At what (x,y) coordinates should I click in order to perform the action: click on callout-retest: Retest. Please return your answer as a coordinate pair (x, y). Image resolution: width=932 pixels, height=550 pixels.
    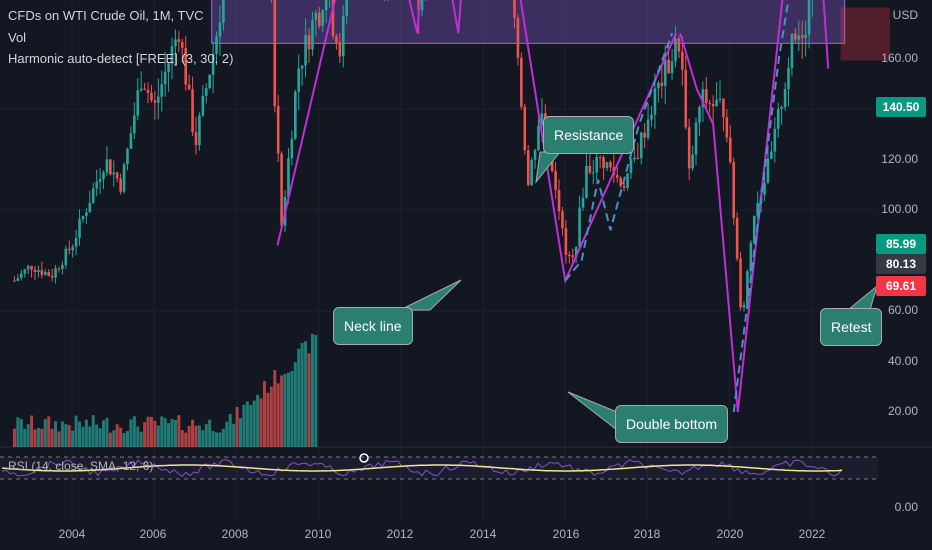
    Looking at the image, I should click on (851, 327).